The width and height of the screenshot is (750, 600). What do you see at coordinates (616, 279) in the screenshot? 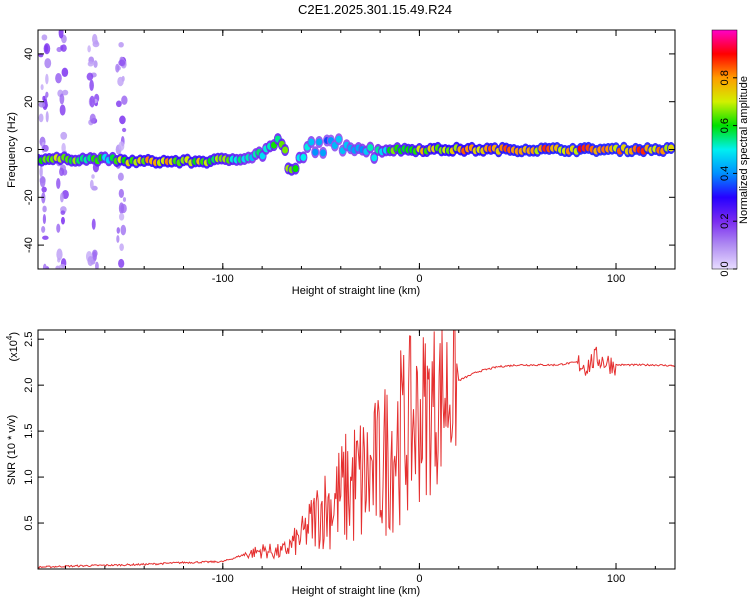
I see `heatmap-x-tick-label: 100` at bounding box center [616, 279].